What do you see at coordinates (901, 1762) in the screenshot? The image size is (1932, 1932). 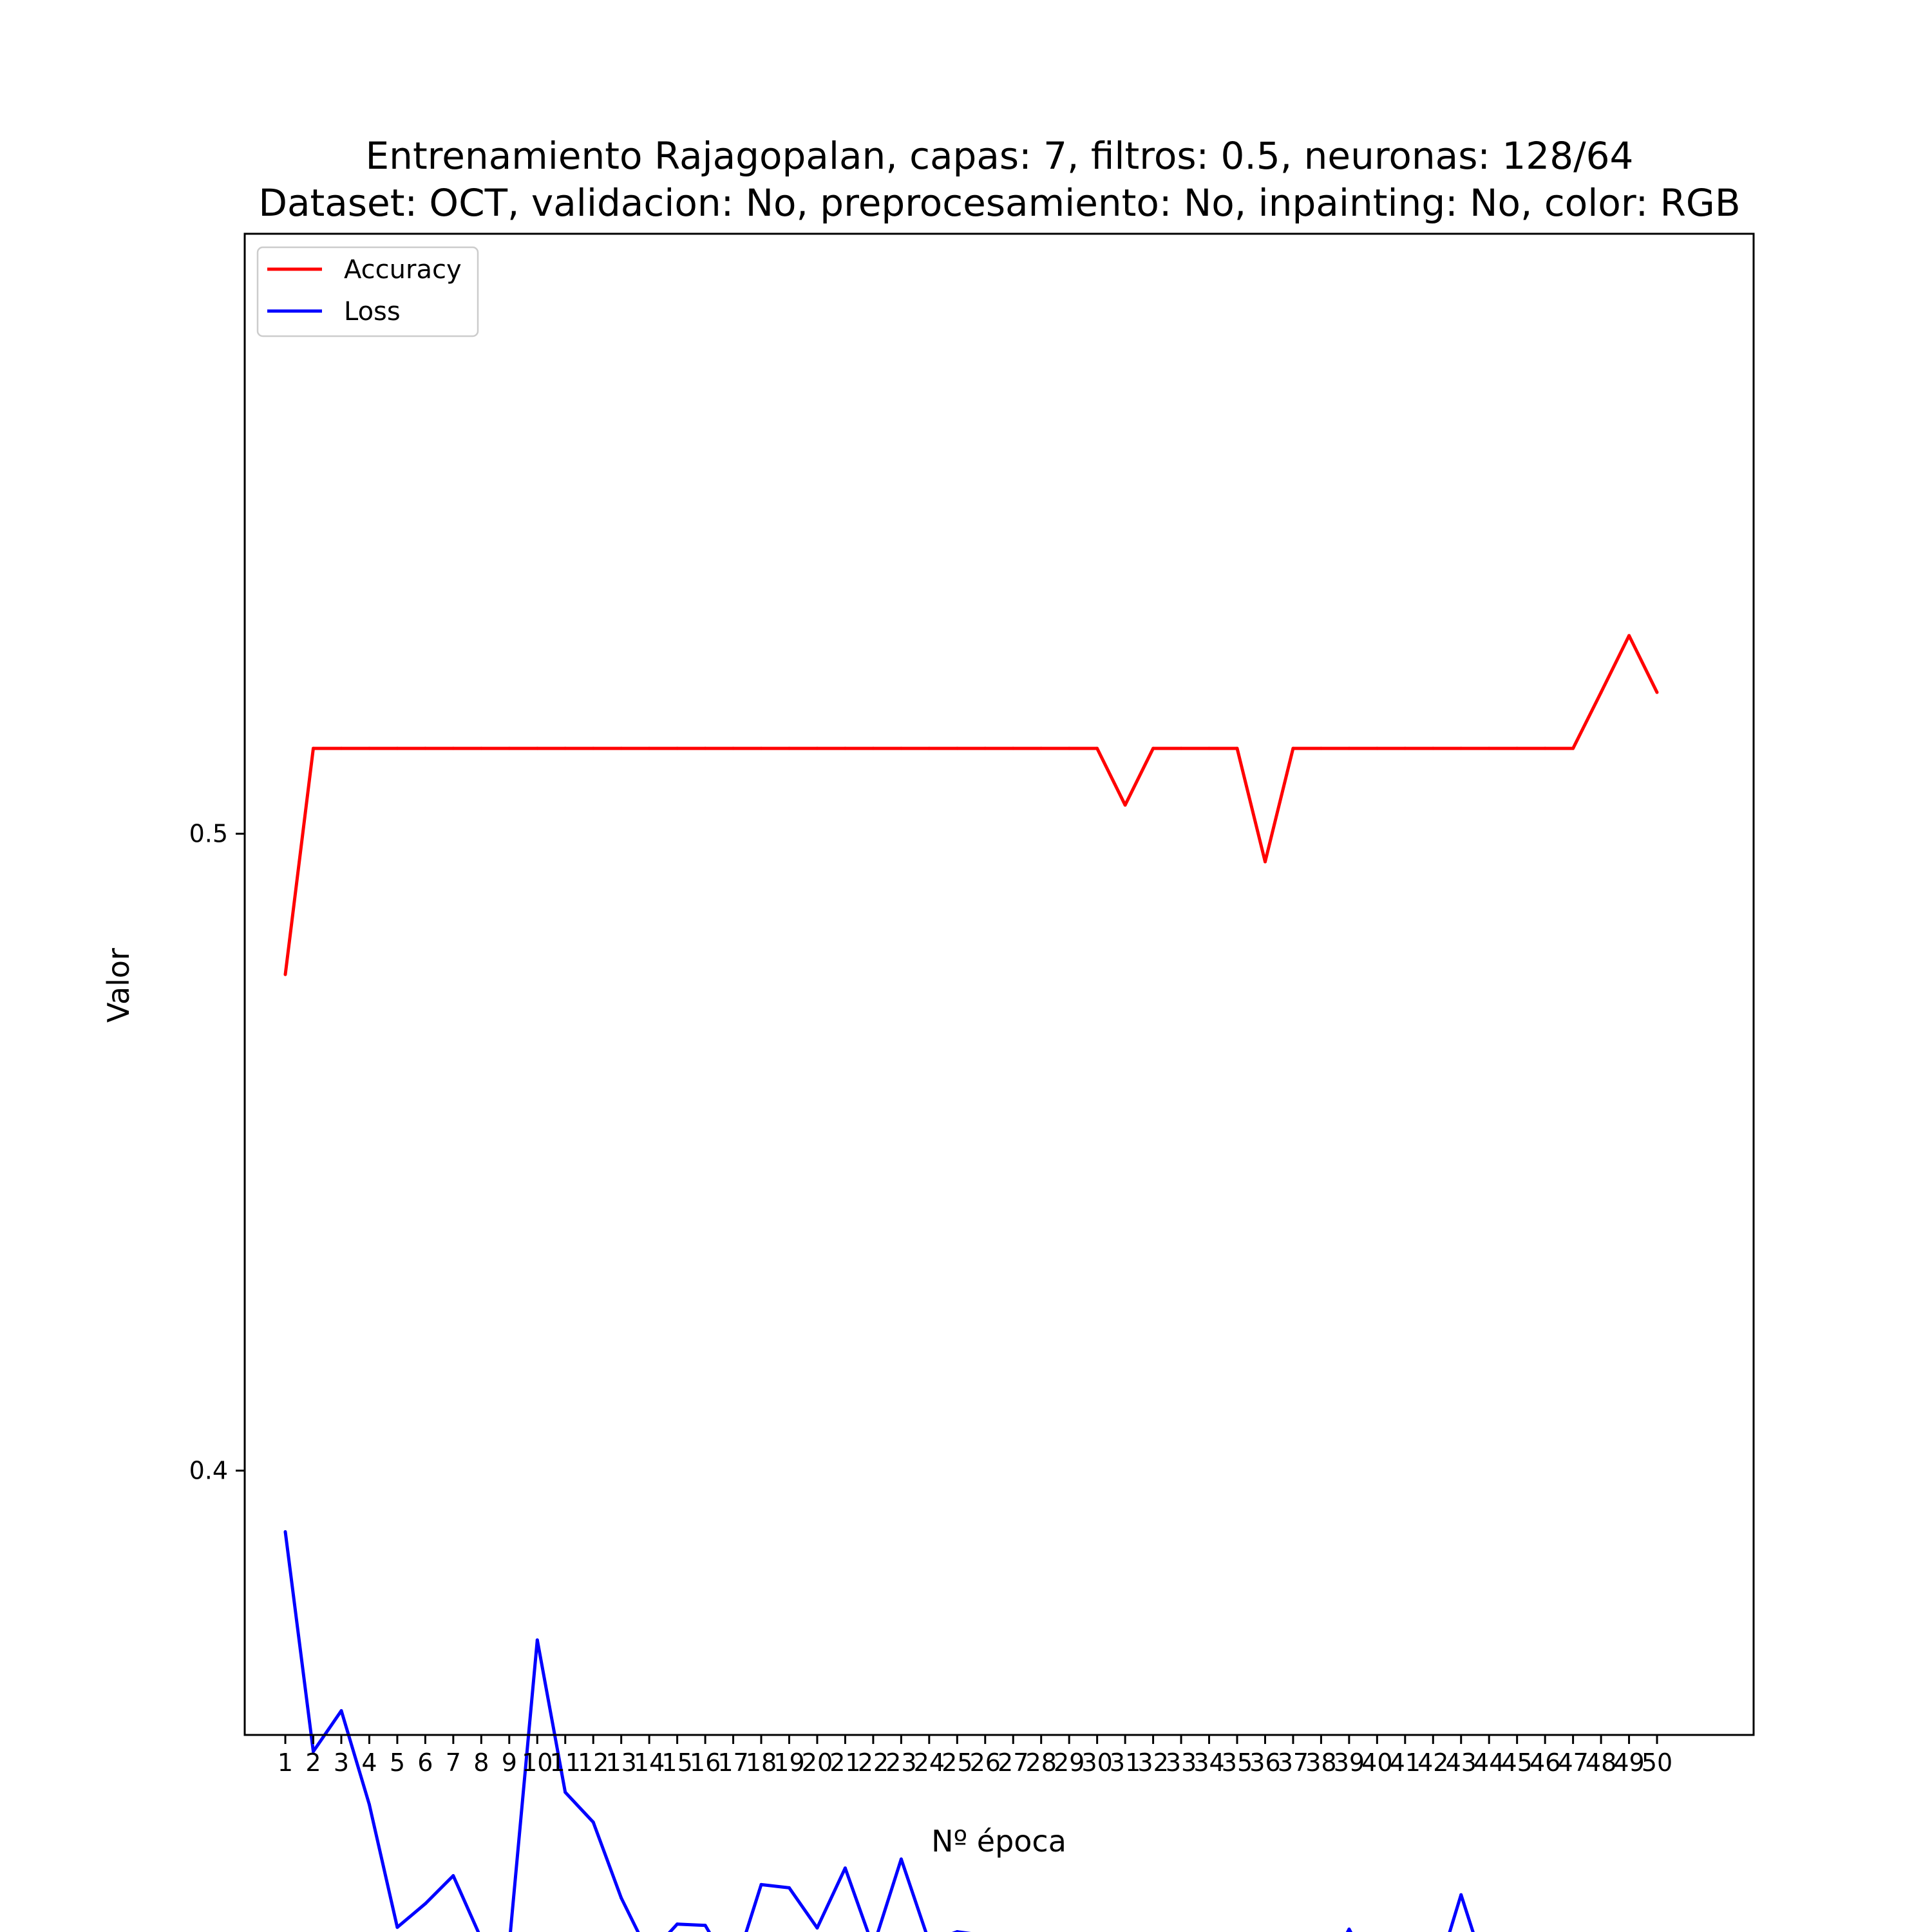 I see `x-tick-label: 23` at bounding box center [901, 1762].